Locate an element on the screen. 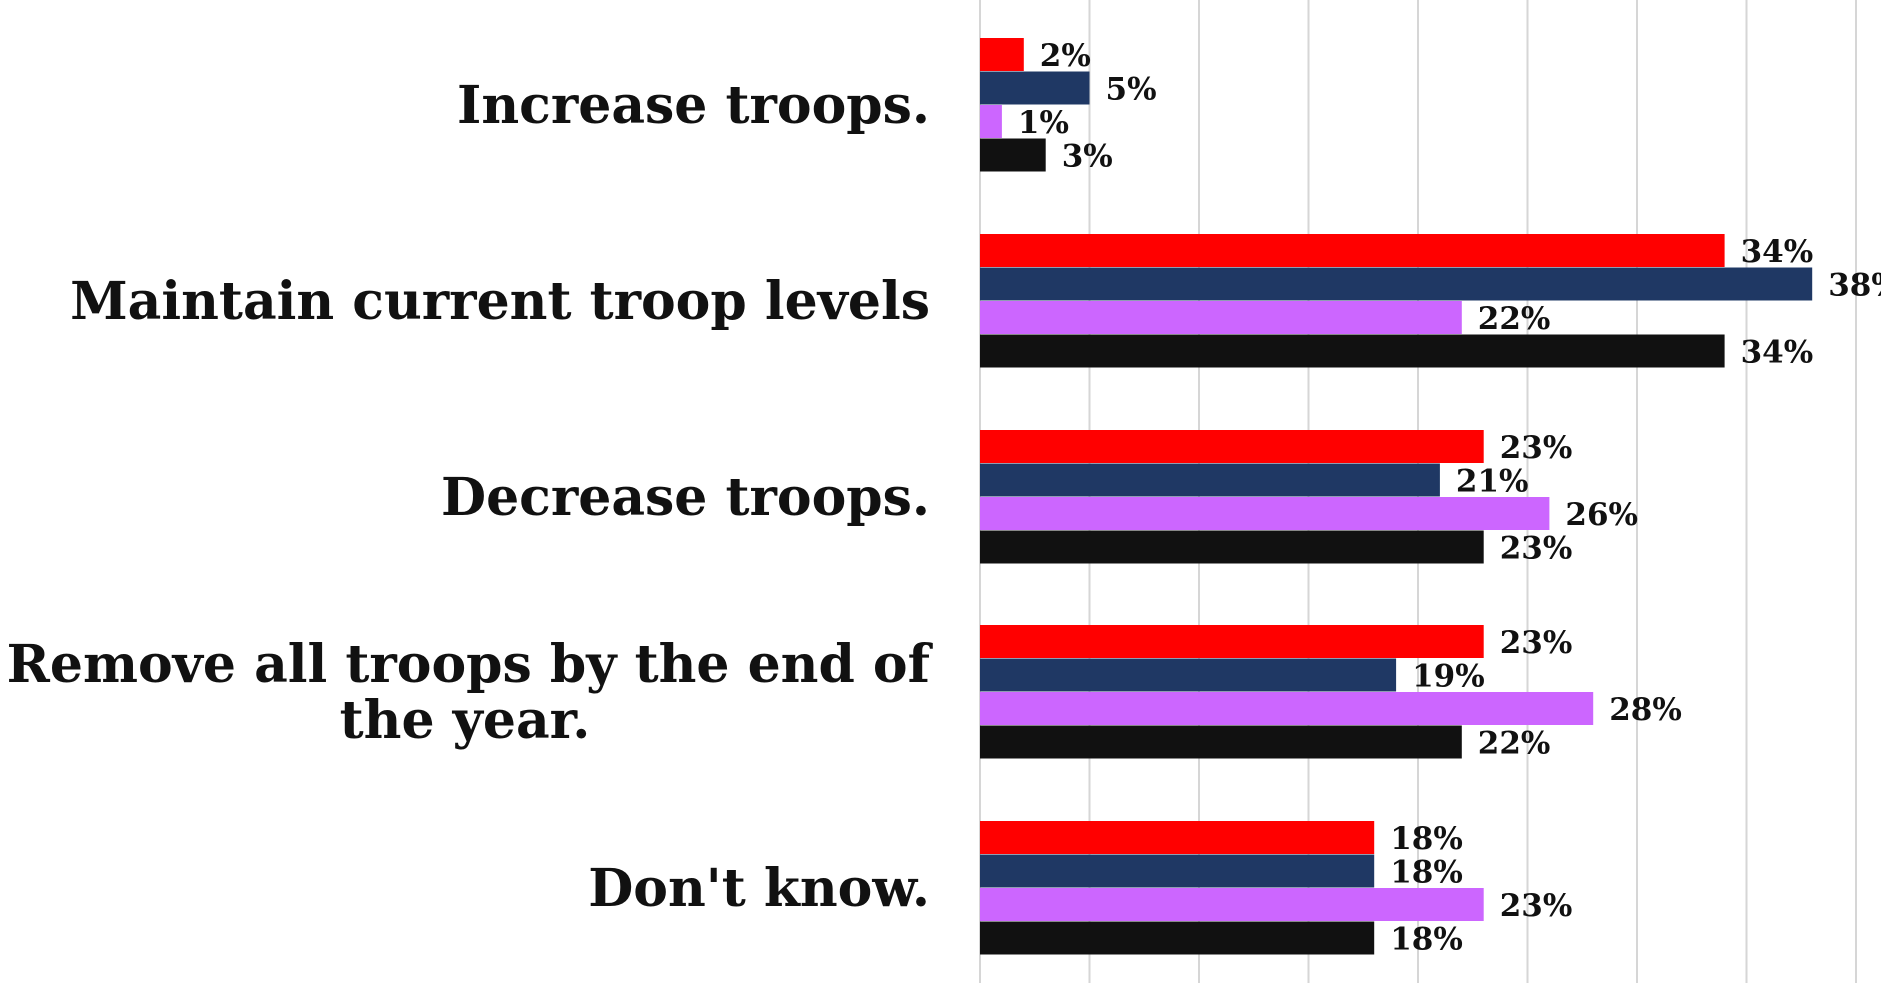 This screenshot has height=983, width=1881. category-label: Increase troops. is located at coordinates (693, 105).